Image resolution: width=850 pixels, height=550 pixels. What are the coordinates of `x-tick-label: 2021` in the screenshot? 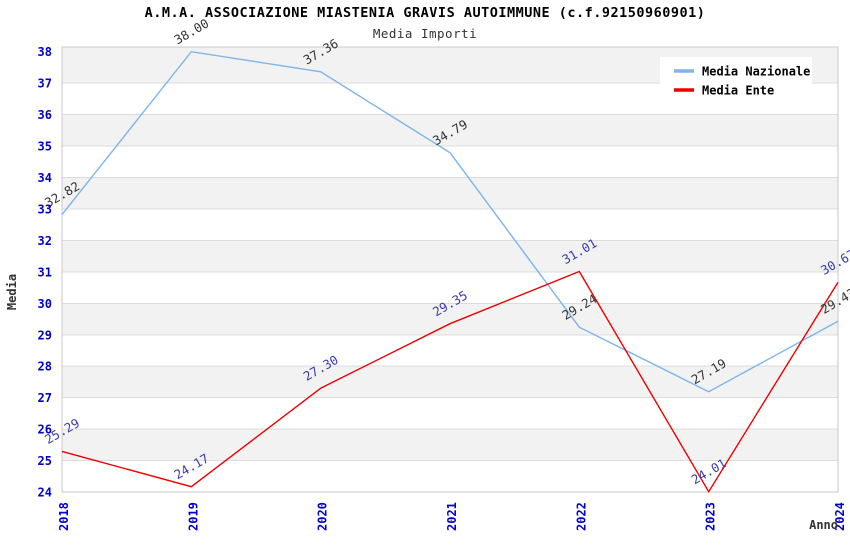 It's located at (452, 516).